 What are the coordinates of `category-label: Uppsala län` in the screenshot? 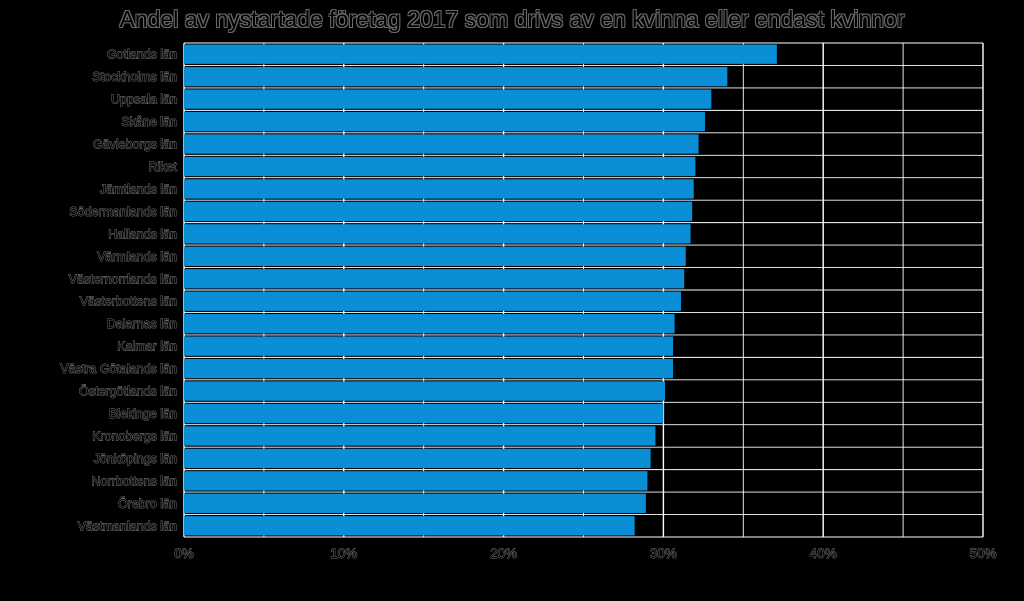 It's located at (144, 100).